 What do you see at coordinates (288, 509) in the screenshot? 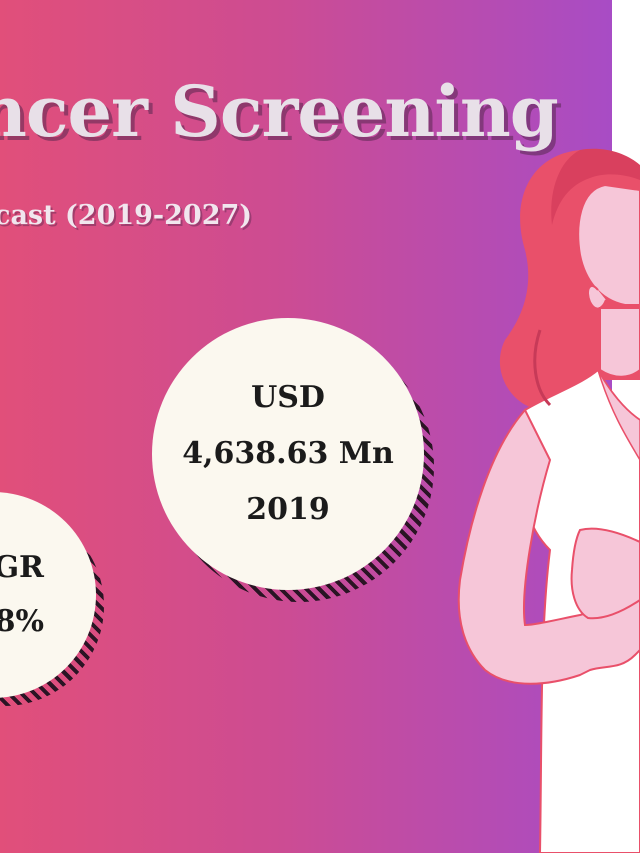
I see `market-value-year: 2019` at bounding box center [288, 509].